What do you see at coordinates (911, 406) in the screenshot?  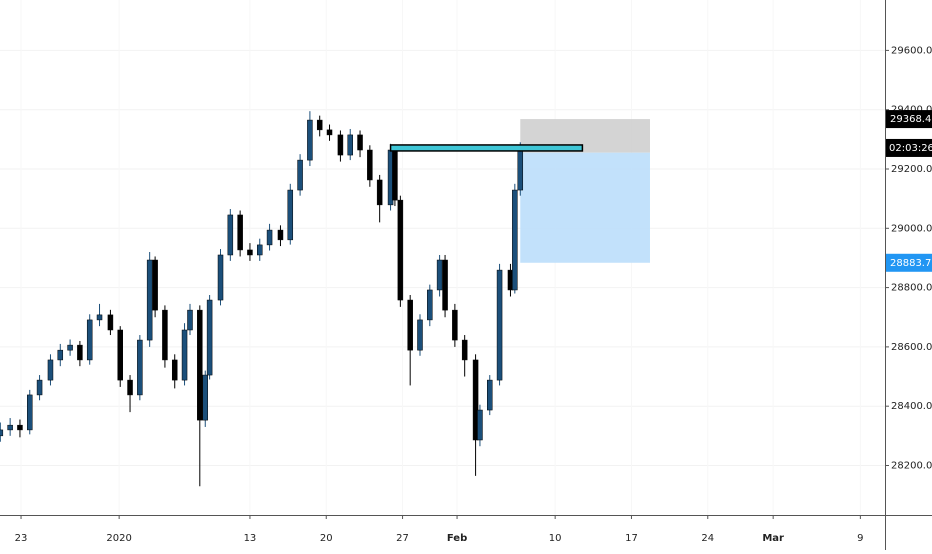 I see `y-tick-label: 28400.0` at bounding box center [911, 406].